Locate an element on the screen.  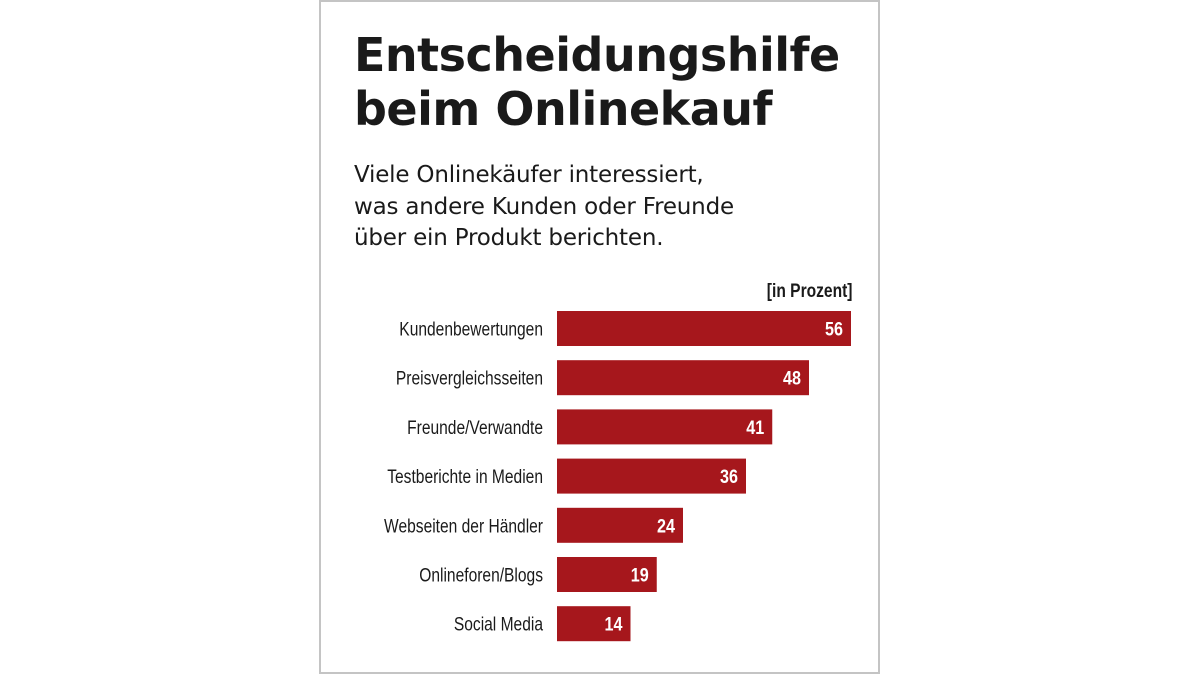
category-label-2: Freunde/Verwandte is located at coordinates (475, 427).